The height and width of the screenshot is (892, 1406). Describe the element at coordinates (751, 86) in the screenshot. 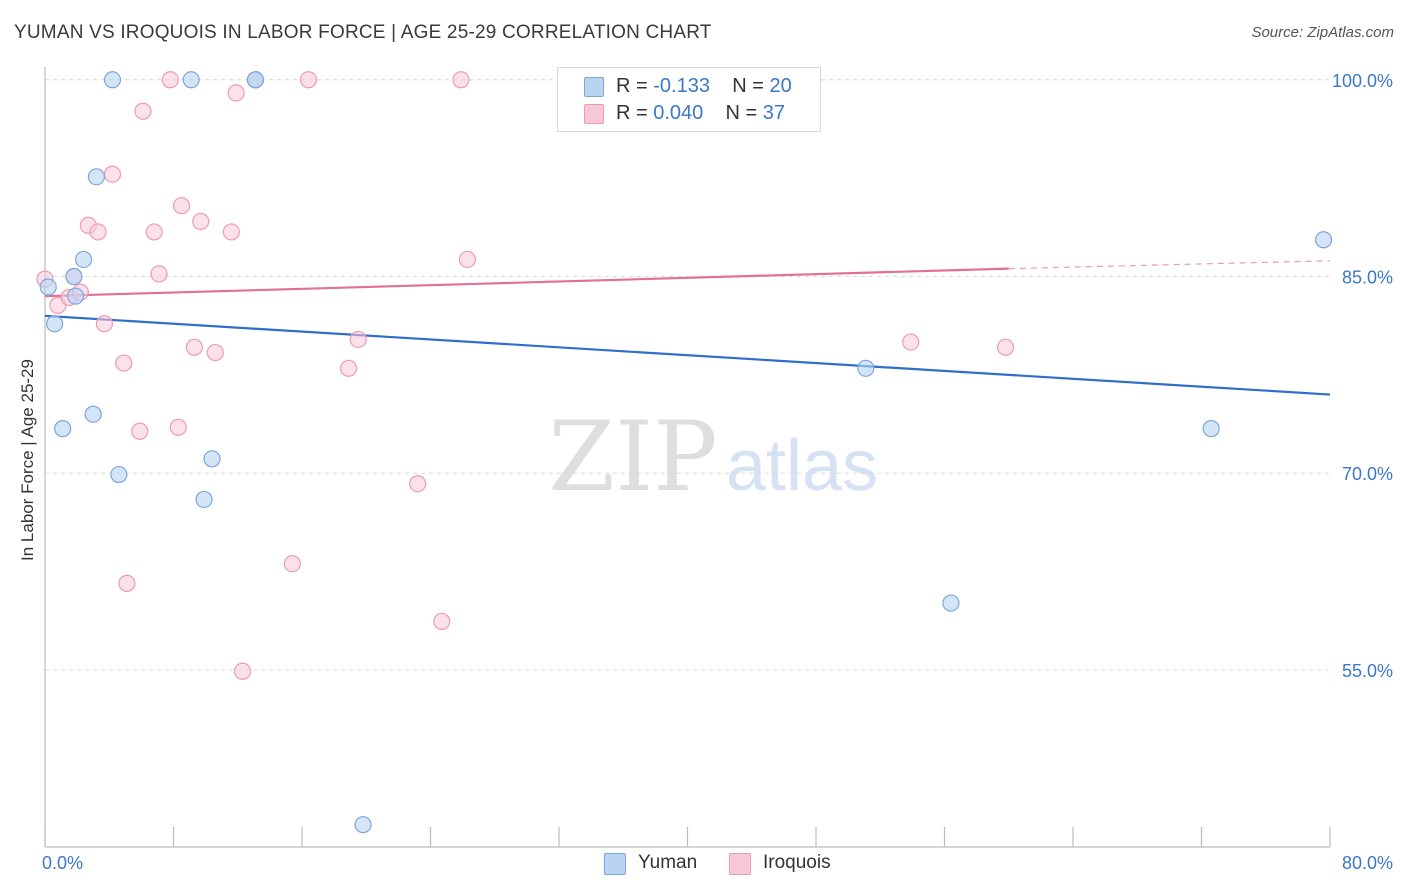

I see `yuman-n-label: N =` at that location.